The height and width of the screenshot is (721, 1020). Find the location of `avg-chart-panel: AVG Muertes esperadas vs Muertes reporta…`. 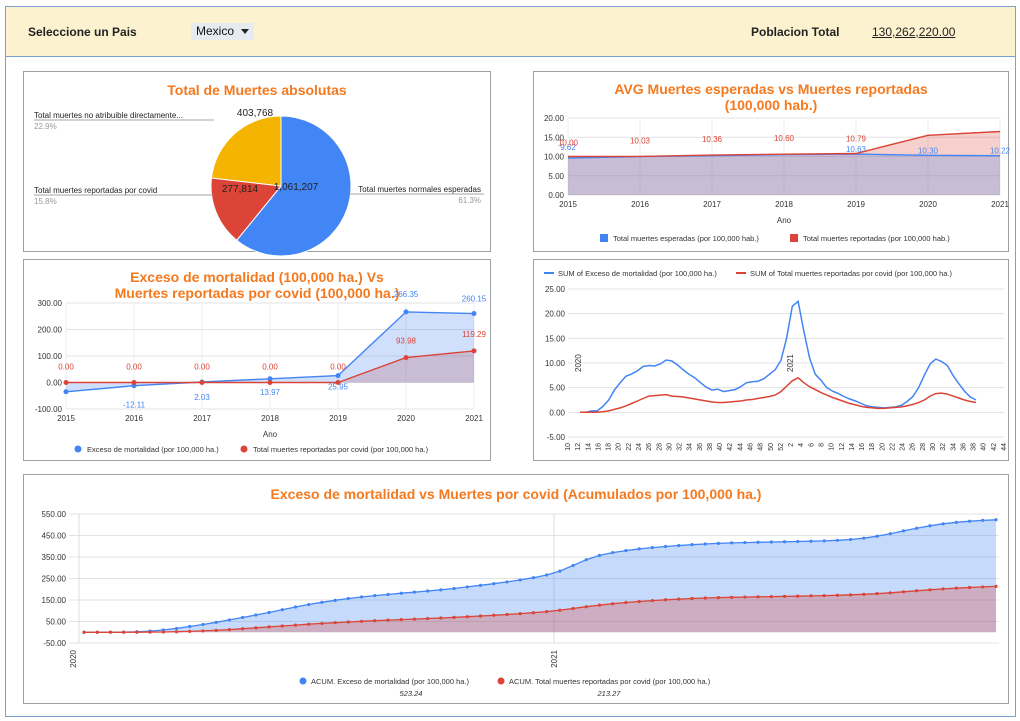

avg-chart-panel: AVG Muertes esperadas vs Muertes reporta… is located at coordinates (772, 161).